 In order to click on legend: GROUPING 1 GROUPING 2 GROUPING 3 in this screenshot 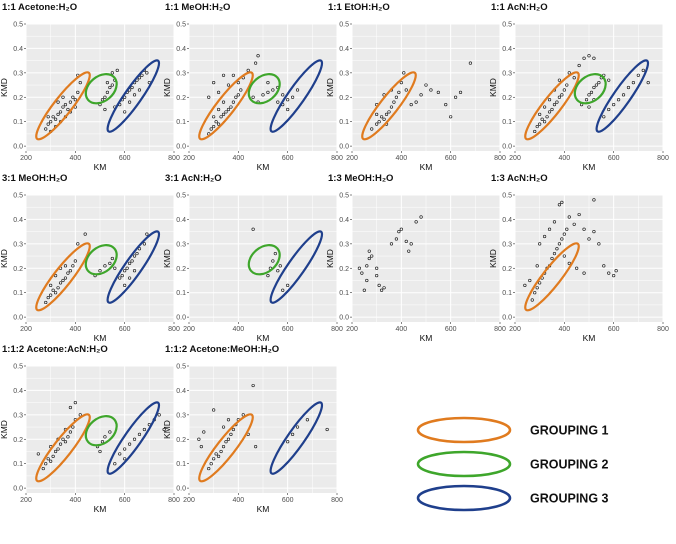, I will do `click(512, 464)`.